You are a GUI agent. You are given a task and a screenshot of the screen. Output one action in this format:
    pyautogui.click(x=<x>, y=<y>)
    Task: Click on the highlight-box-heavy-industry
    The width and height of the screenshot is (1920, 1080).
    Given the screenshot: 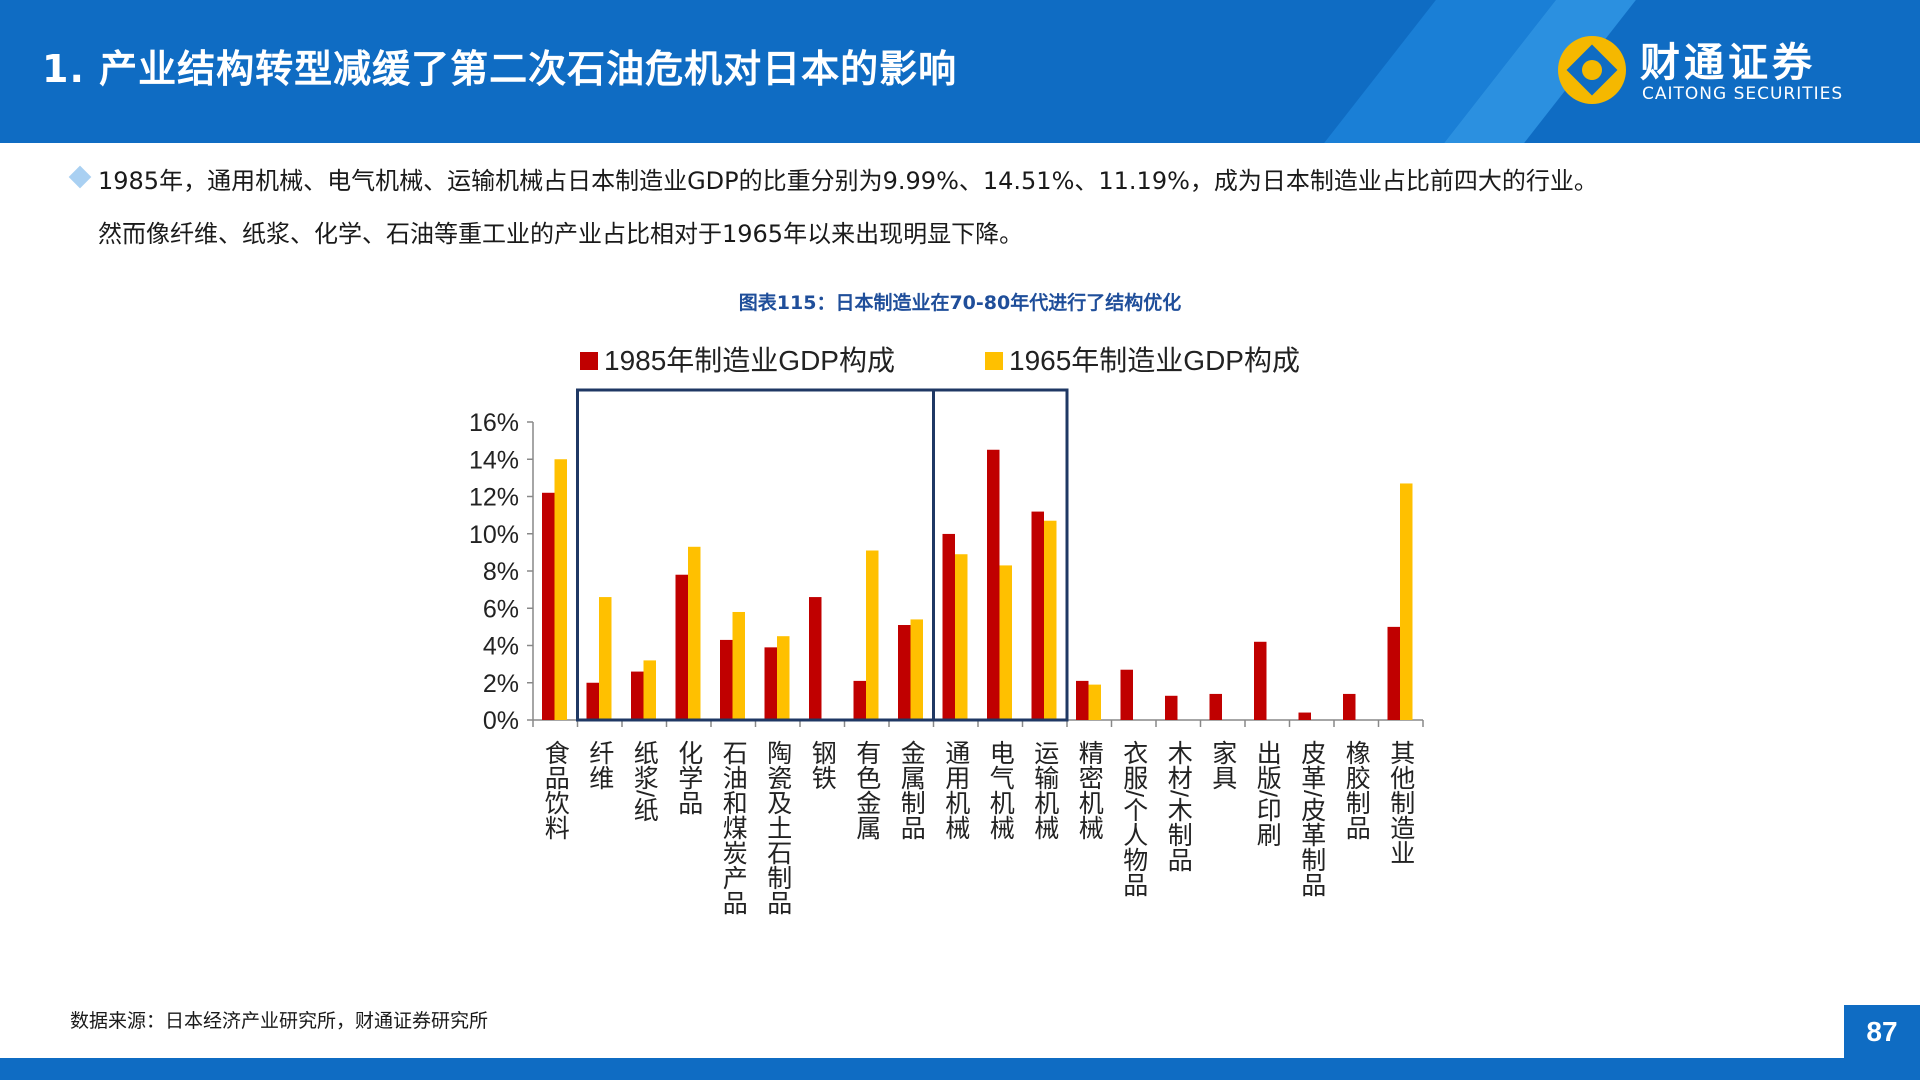 What is the action you would take?
    pyautogui.click(x=755, y=555)
    